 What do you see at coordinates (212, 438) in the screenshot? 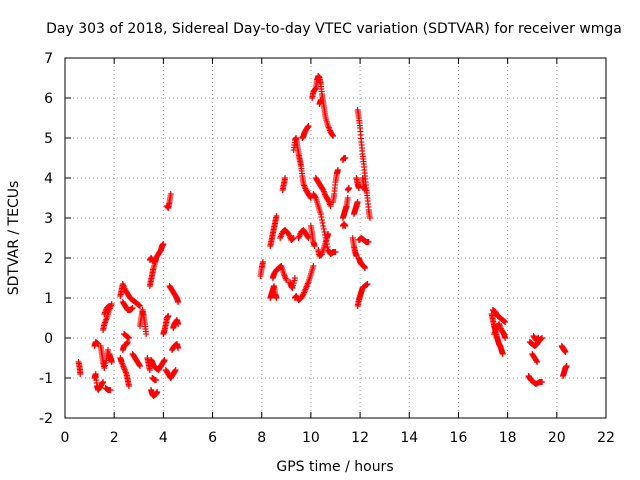
I see `x-tick-label: 6` at bounding box center [212, 438].